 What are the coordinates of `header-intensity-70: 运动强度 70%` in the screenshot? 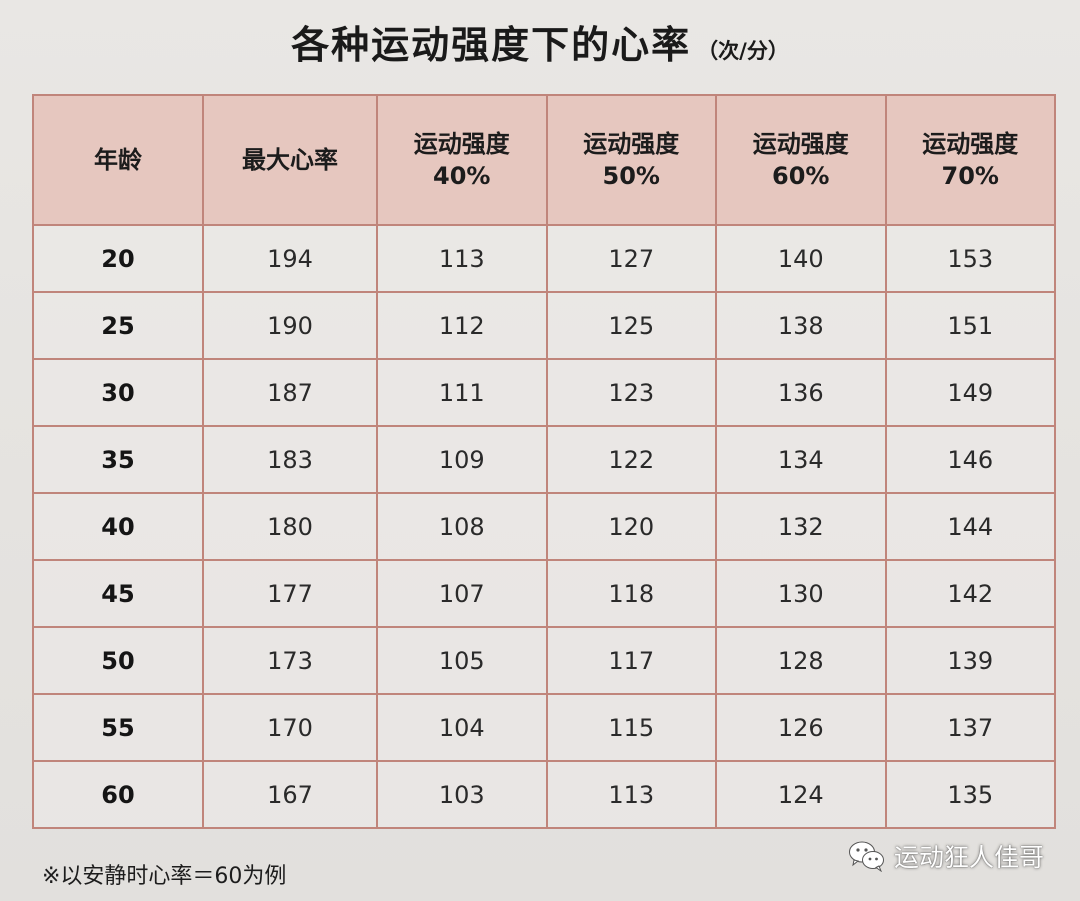 It's located at (970, 160).